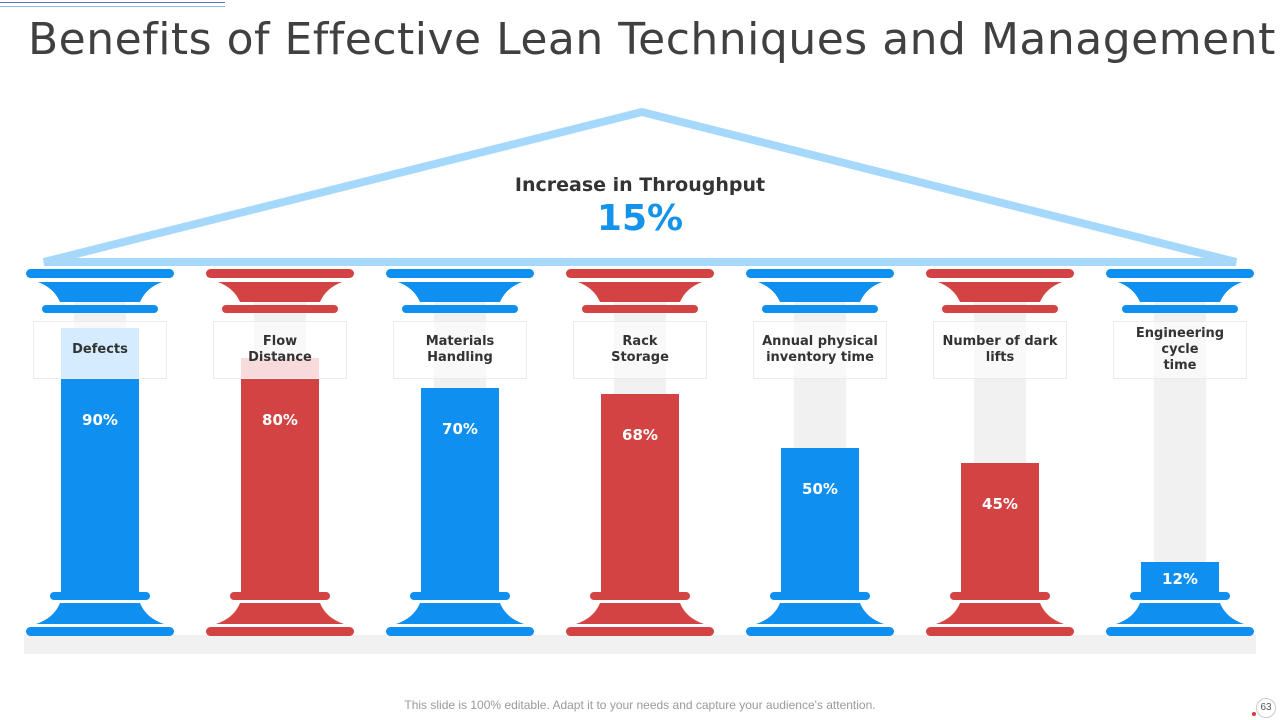 The image size is (1280, 720). Describe the element at coordinates (1254, 714) in the screenshot. I see `page-number-dot` at that location.